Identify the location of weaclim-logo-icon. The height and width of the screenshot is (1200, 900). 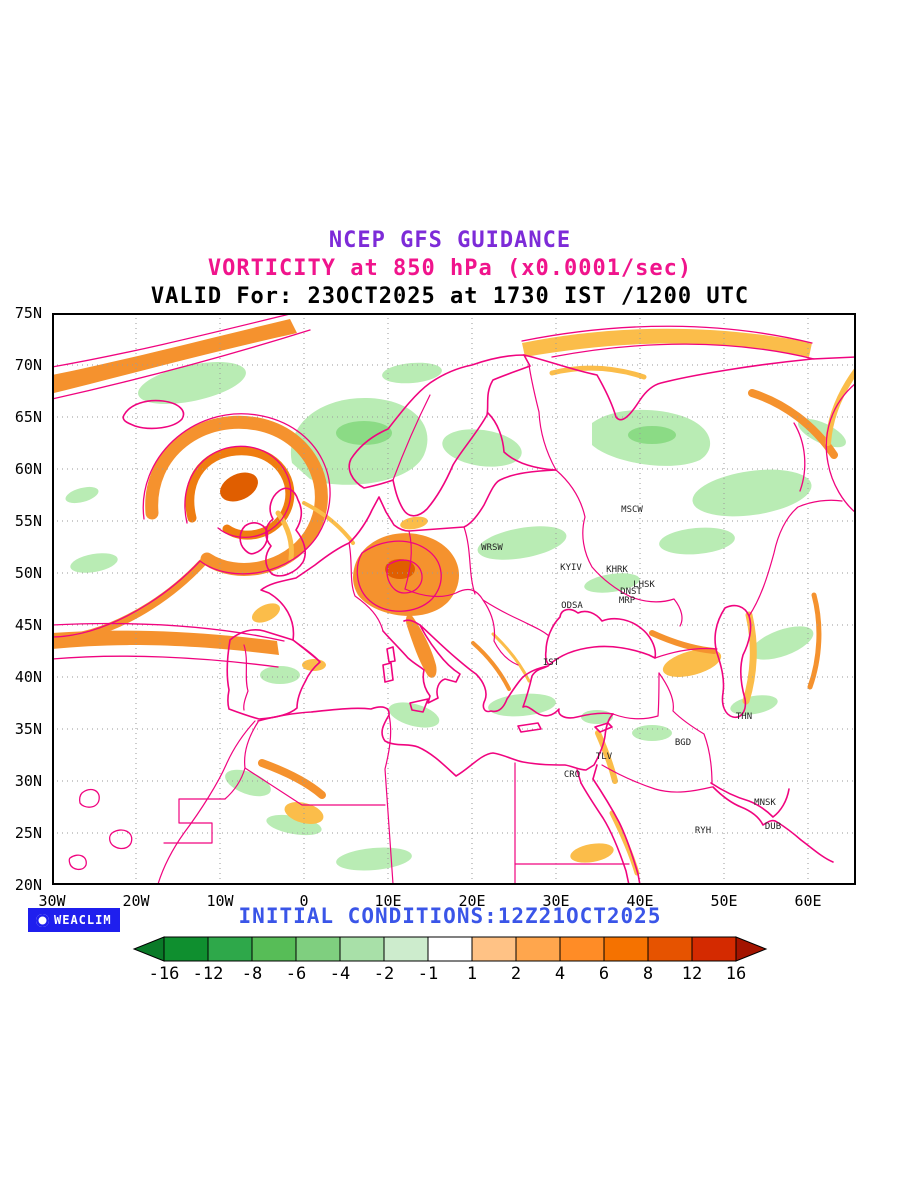
(42, 920).